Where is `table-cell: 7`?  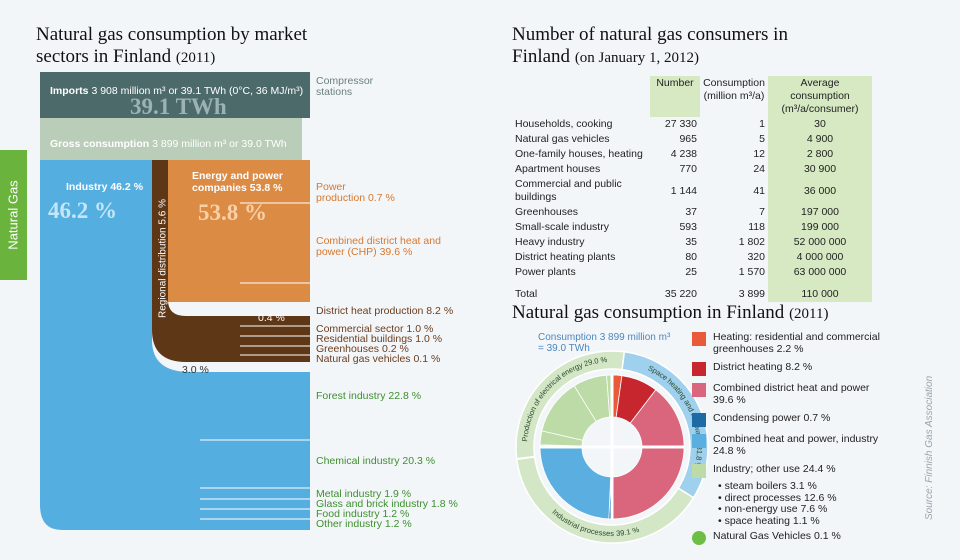 table-cell: 7 is located at coordinates (762, 212).